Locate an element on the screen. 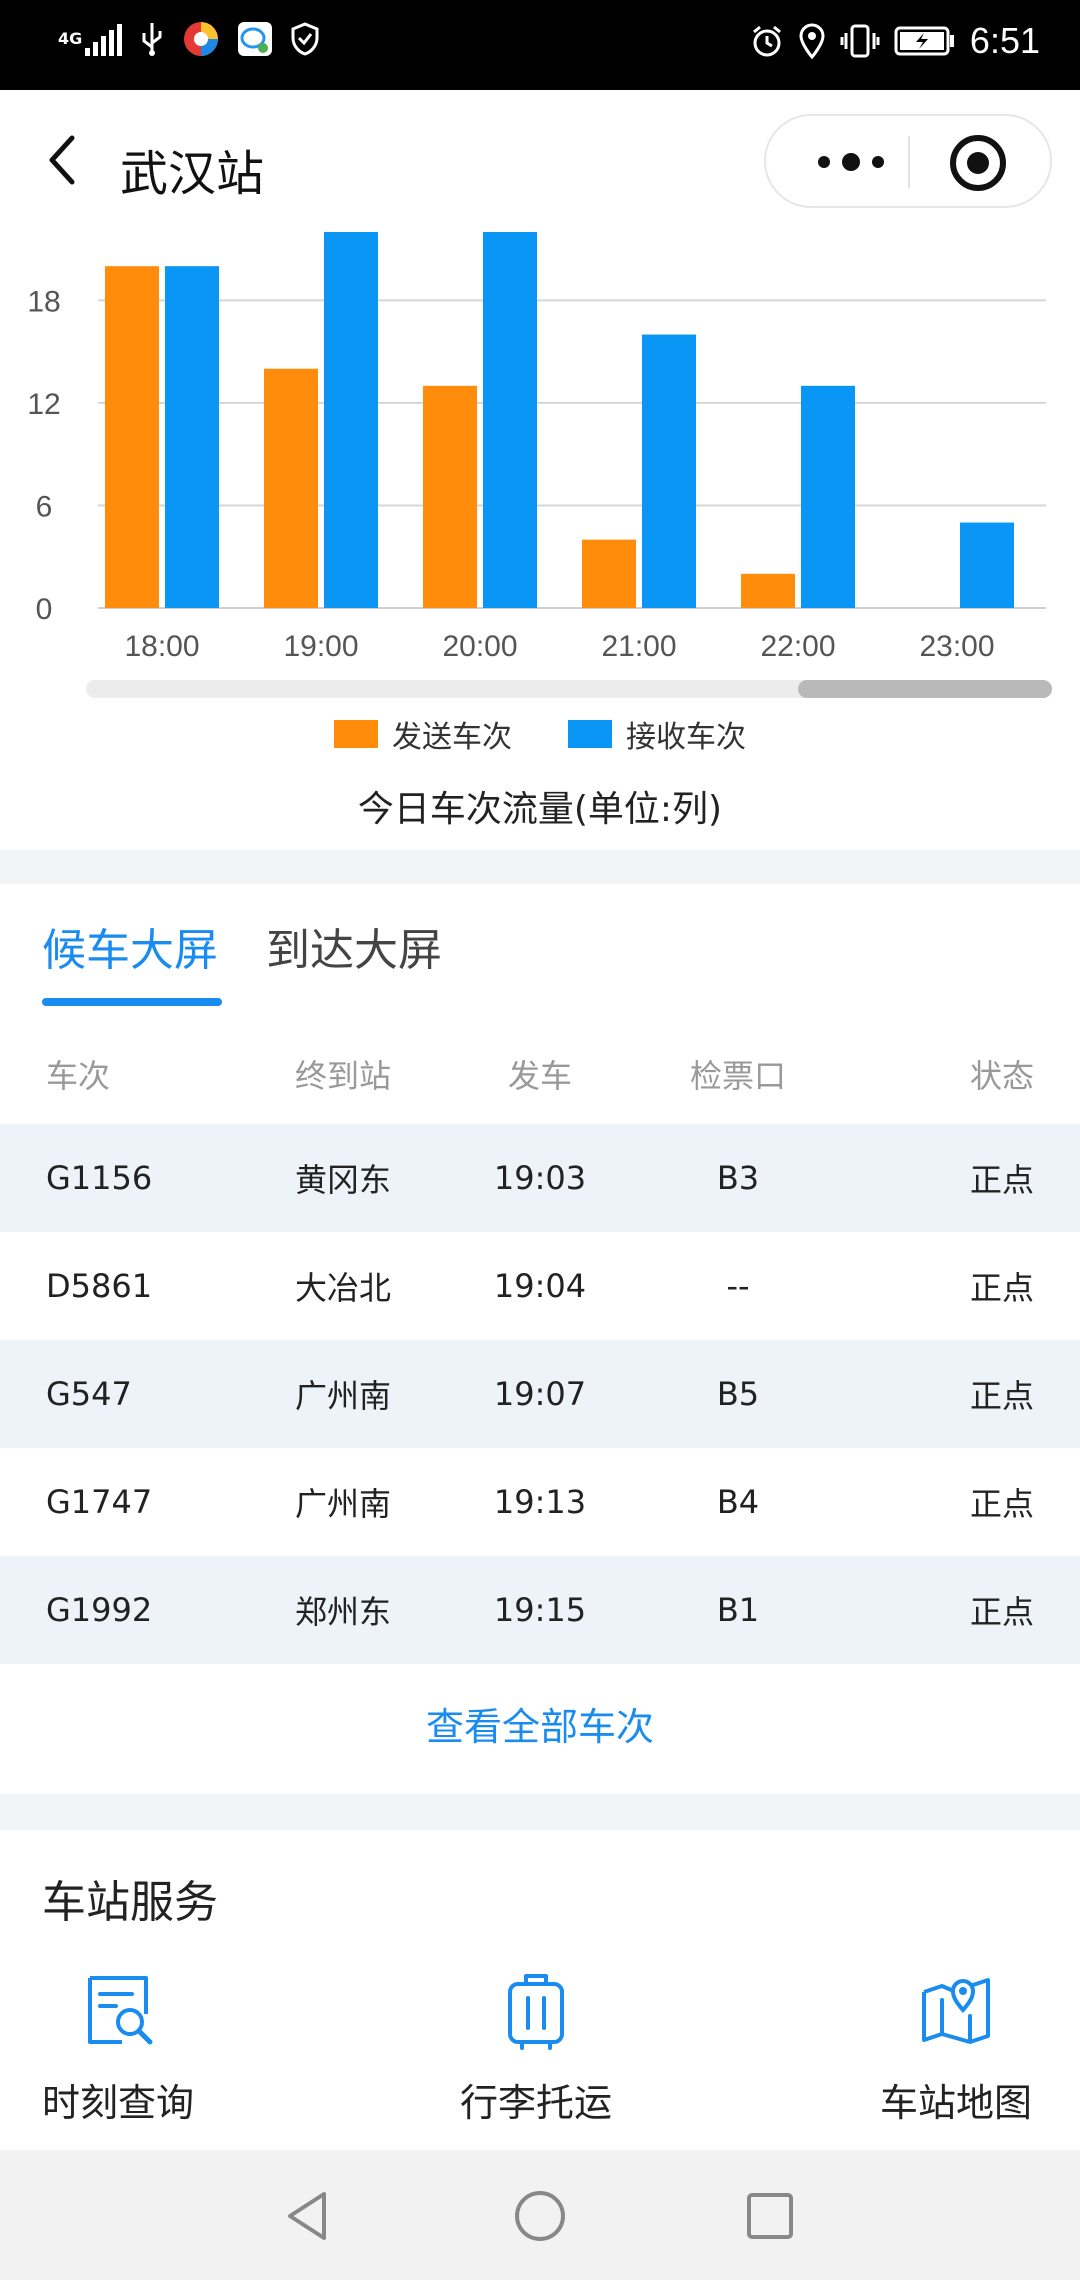 This screenshot has width=1080, height=2280. nav-home-icon is located at coordinates (540, 2216).